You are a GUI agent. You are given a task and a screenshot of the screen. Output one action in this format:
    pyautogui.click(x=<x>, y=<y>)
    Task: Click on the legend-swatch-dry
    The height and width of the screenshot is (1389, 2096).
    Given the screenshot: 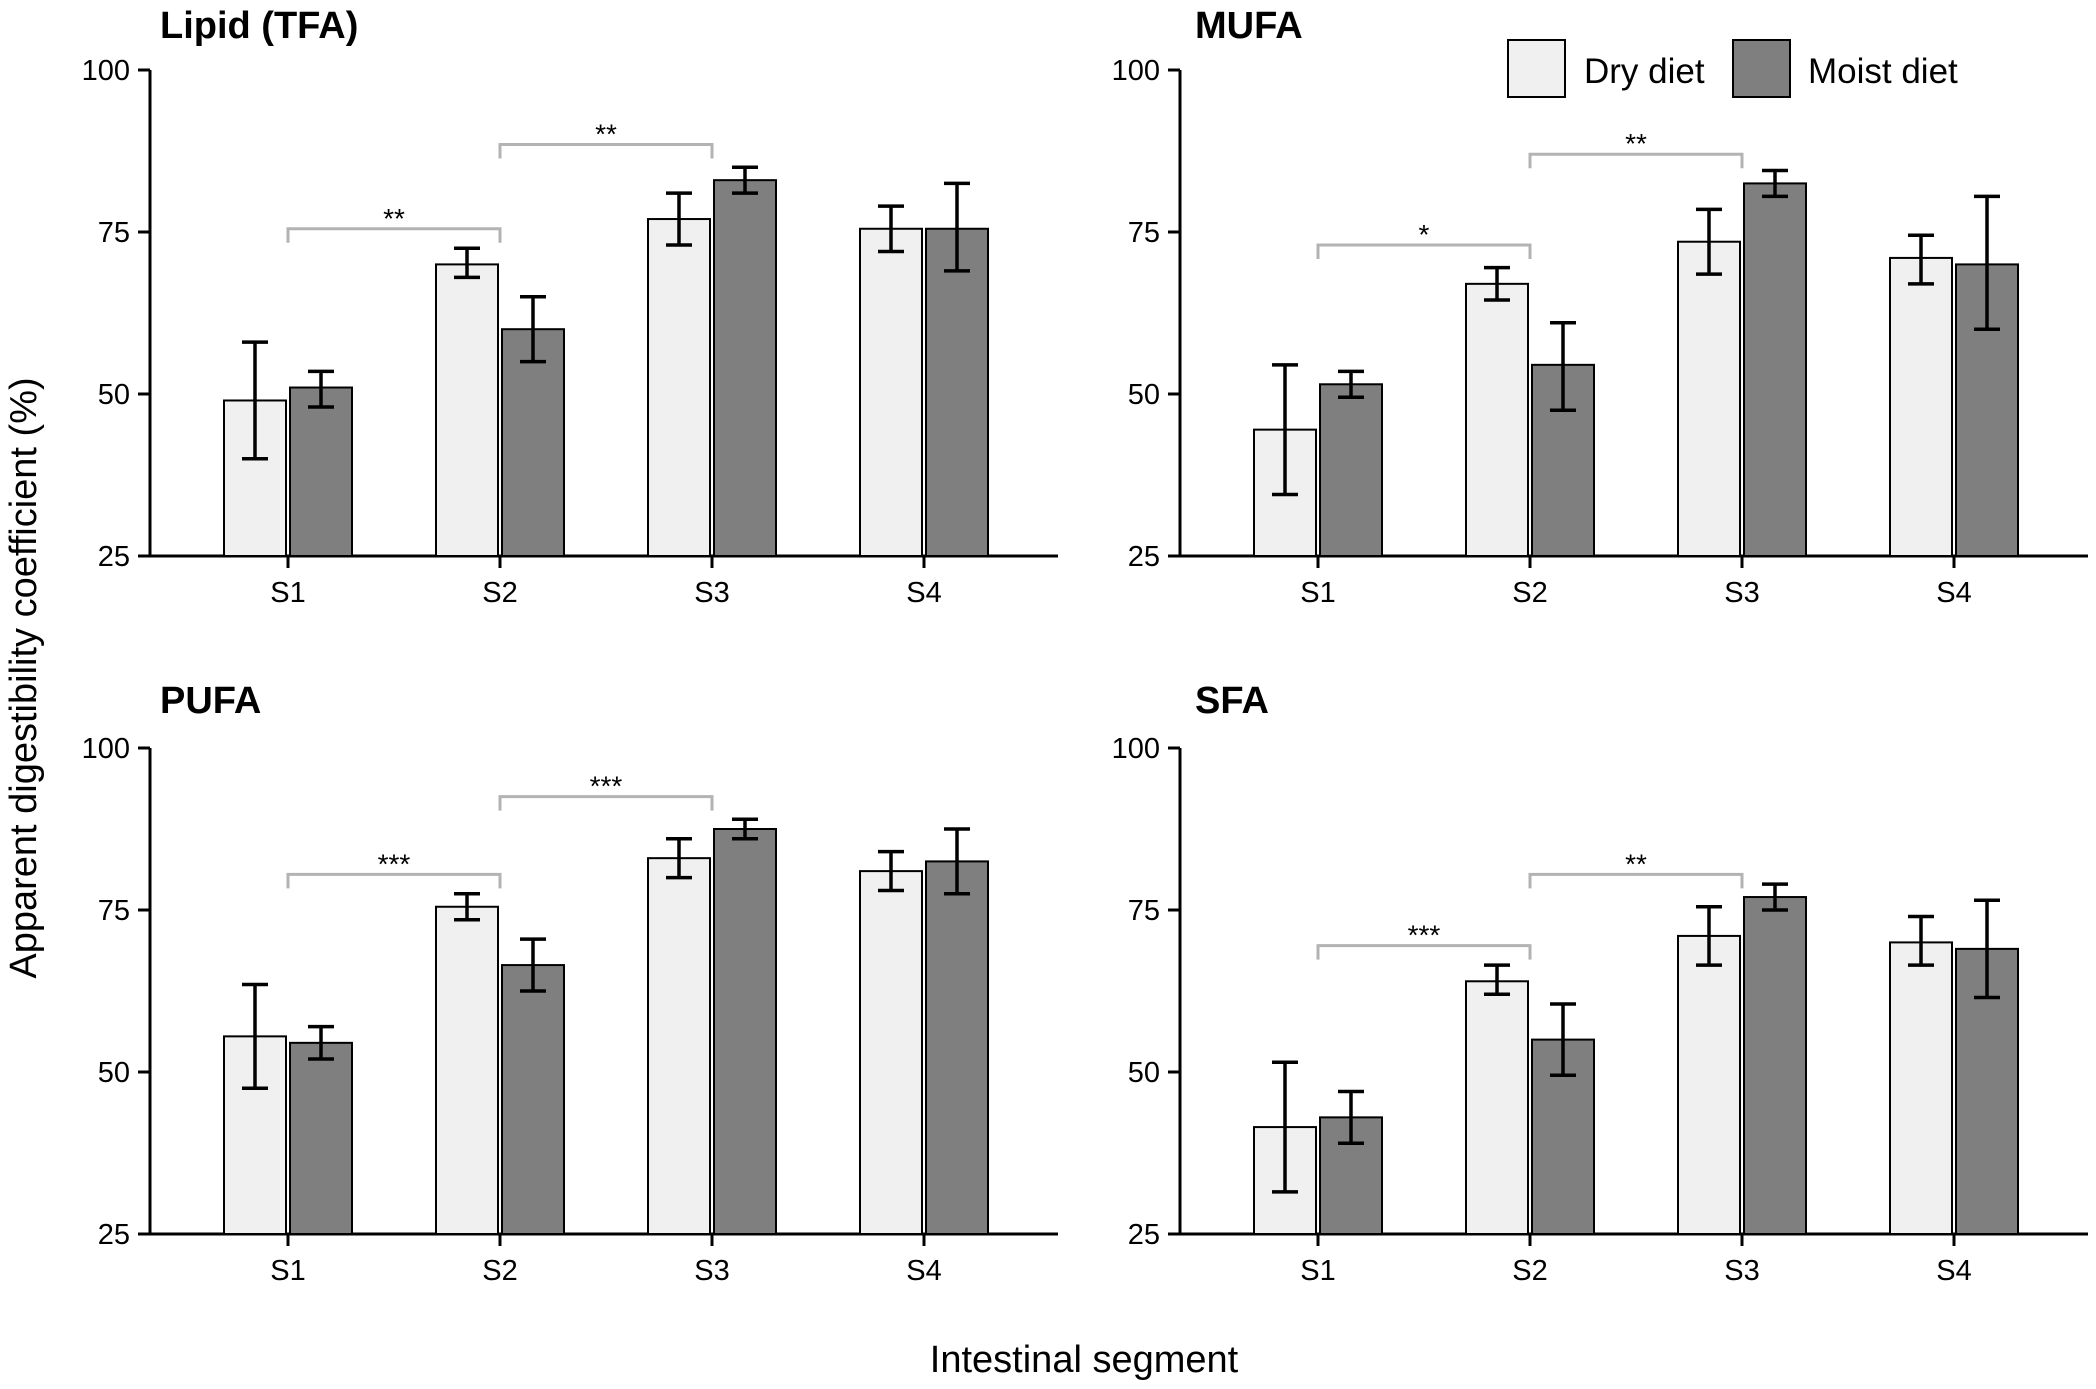 What is the action you would take?
    pyautogui.click(x=1536, y=68)
    